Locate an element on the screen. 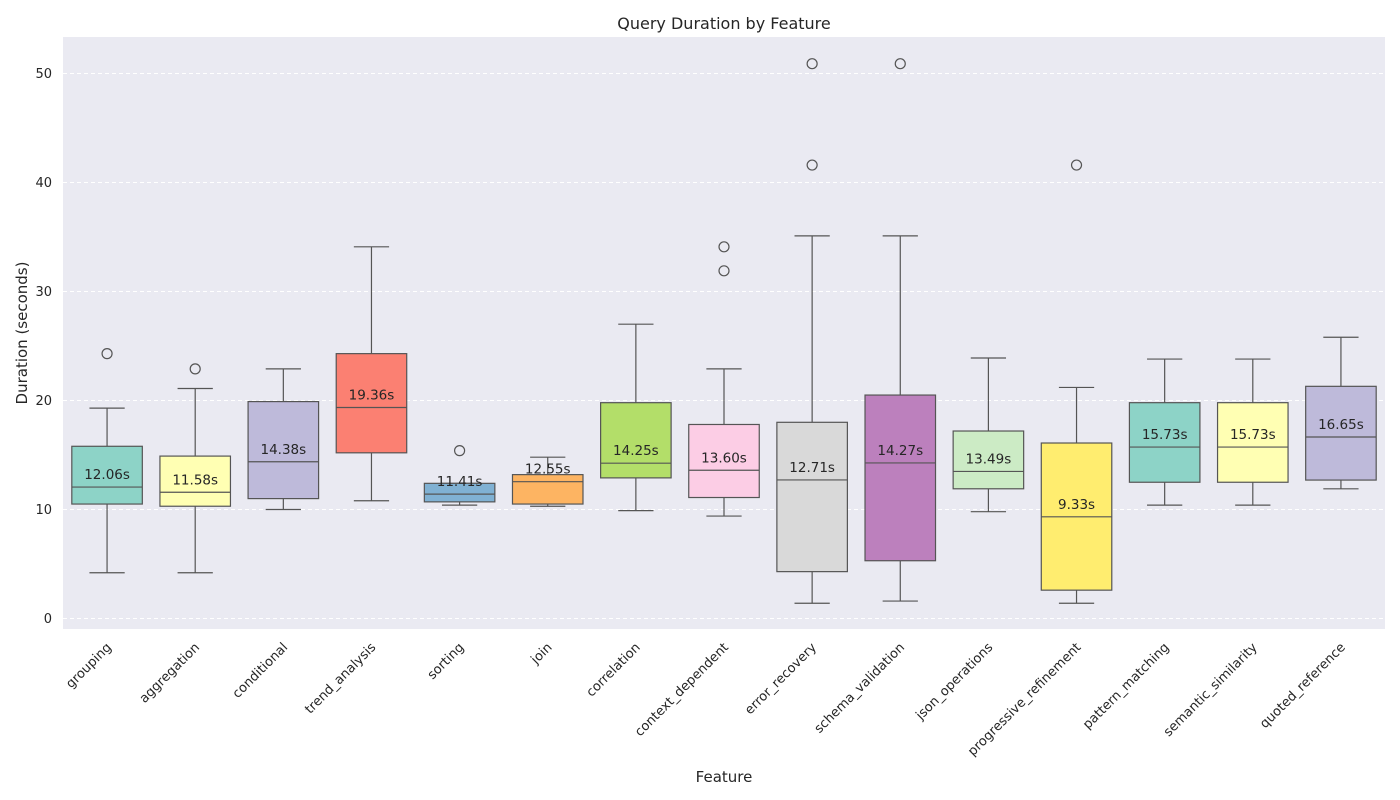 The image size is (1400, 800). y-tick-label: 0 is located at coordinates (48, 619).